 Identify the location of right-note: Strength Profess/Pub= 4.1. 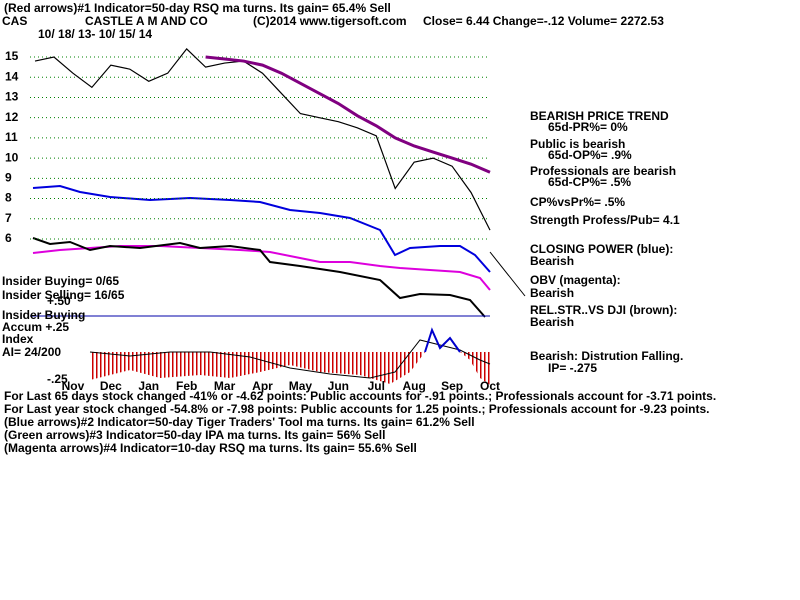
(605, 220).